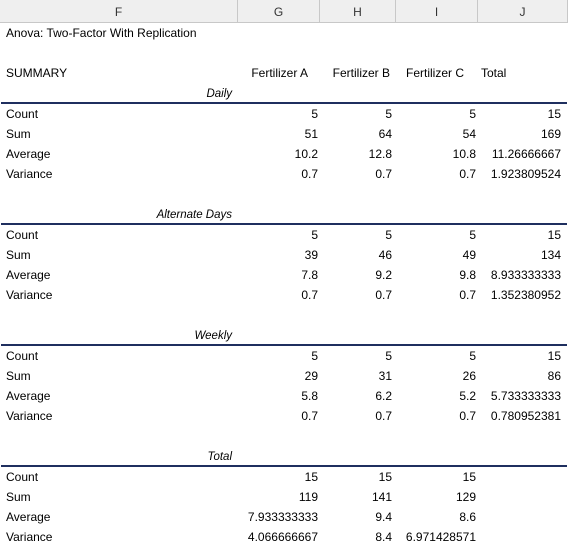 Image resolution: width=568 pixels, height=551 pixels. I want to click on summary-label: SUMMARY, so click(37, 73).